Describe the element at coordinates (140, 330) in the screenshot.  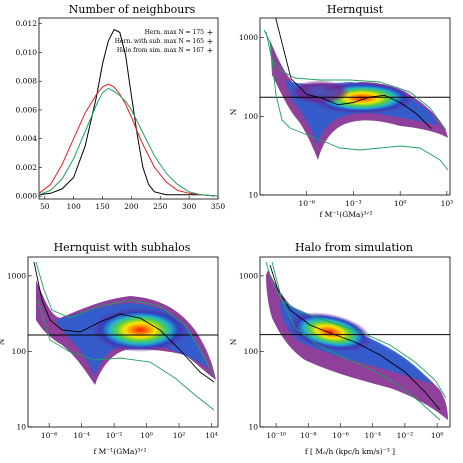
I see `scatter-core-subhalos` at that location.